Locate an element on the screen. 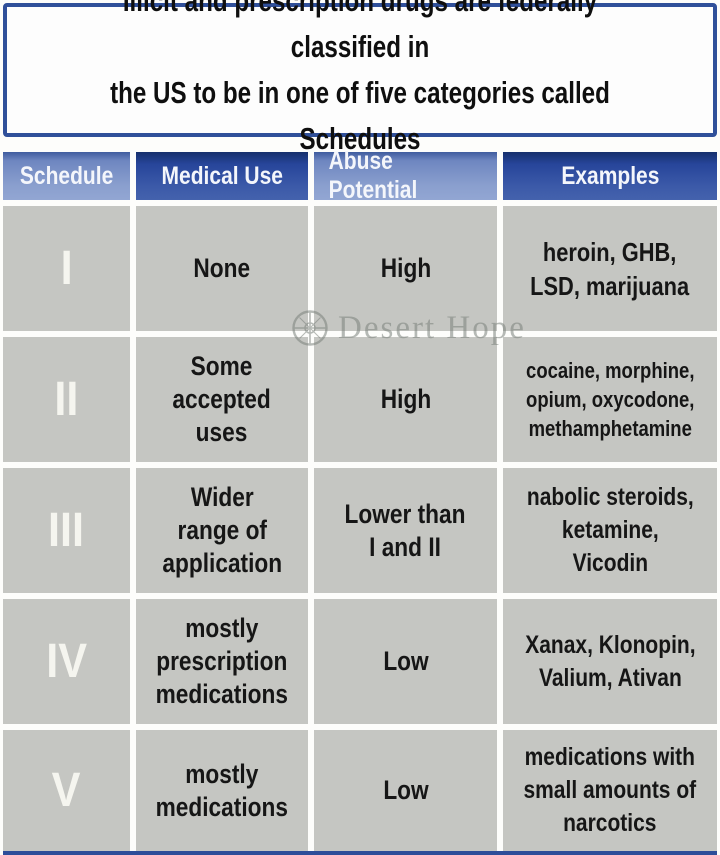 This screenshot has height=855, width=720. schedule-numeral: I is located at coordinates (66, 268).